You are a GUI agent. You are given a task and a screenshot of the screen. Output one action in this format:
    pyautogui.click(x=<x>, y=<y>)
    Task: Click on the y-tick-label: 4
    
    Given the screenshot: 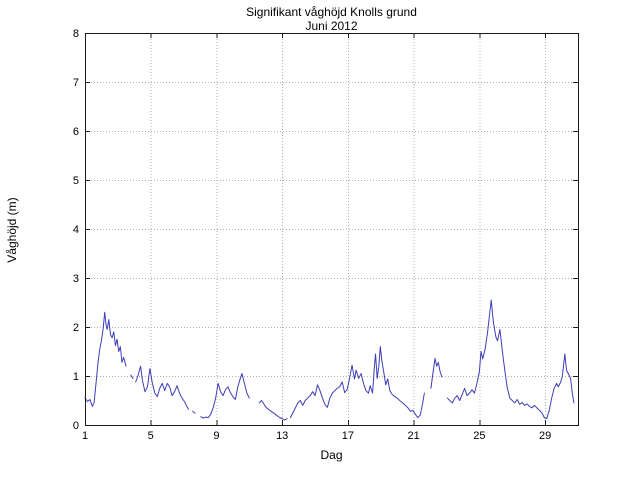 What is the action you would take?
    pyautogui.click(x=76, y=230)
    